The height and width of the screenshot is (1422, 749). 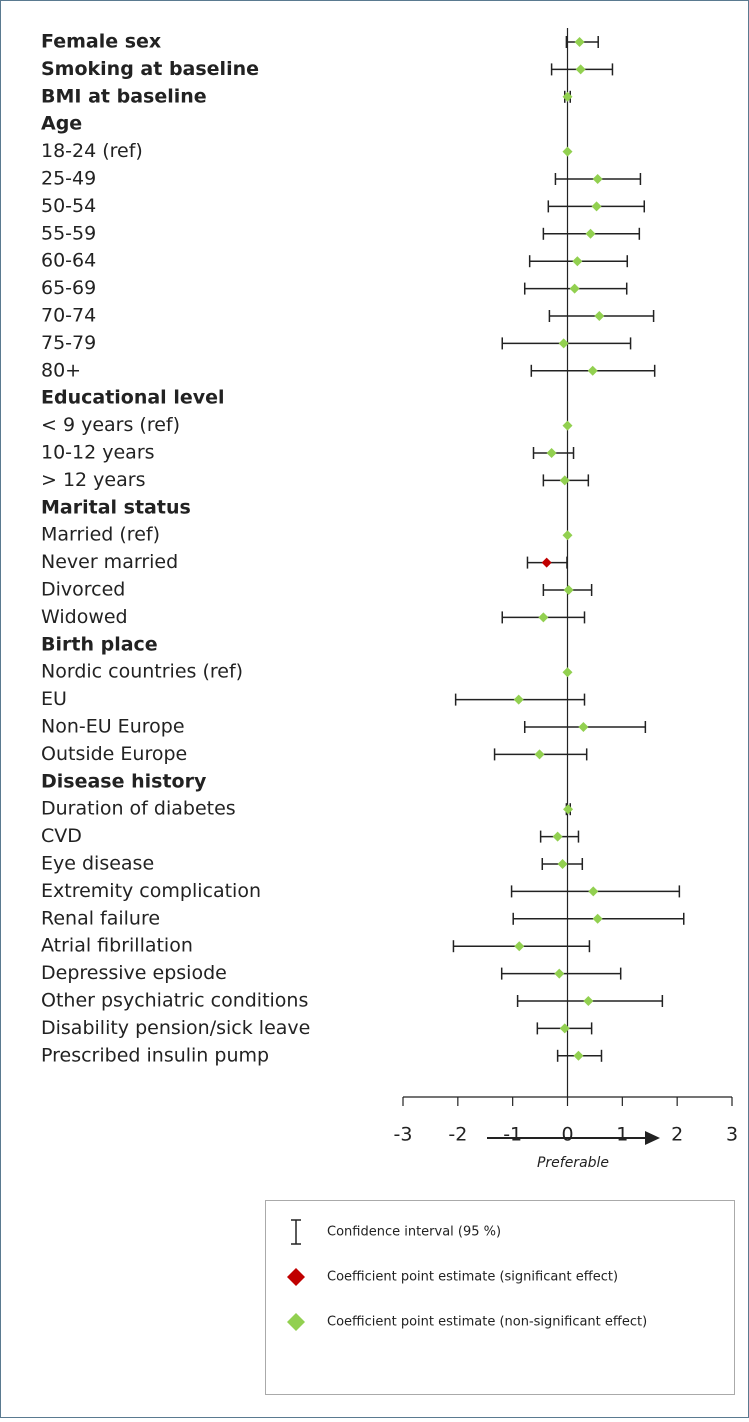 I want to click on annotation: Preferable, so click(x=573, y=1163).